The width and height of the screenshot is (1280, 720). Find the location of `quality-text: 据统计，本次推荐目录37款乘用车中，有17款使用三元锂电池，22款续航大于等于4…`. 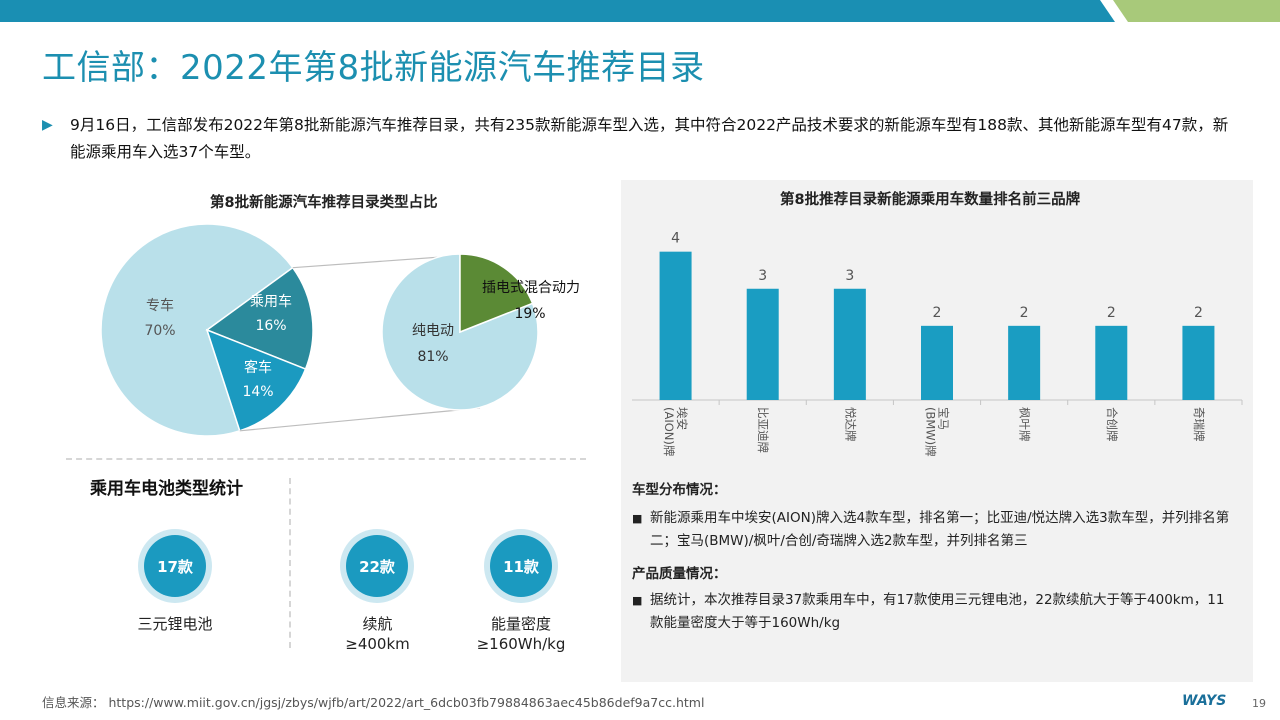

quality-text: 据统计，本次推荐目录37款乘用车中，有17款使用三元锂电池，22款续航大于等于4… is located at coordinates (937, 611).